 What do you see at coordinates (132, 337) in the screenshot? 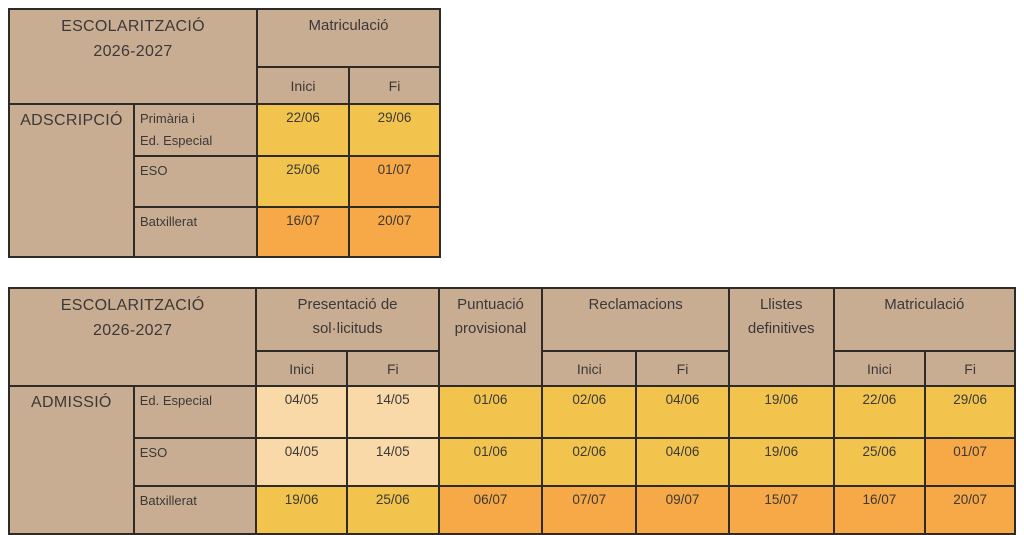
I see `admissio-title: ESCOLARITZACIÓ 2026-2027` at bounding box center [132, 337].